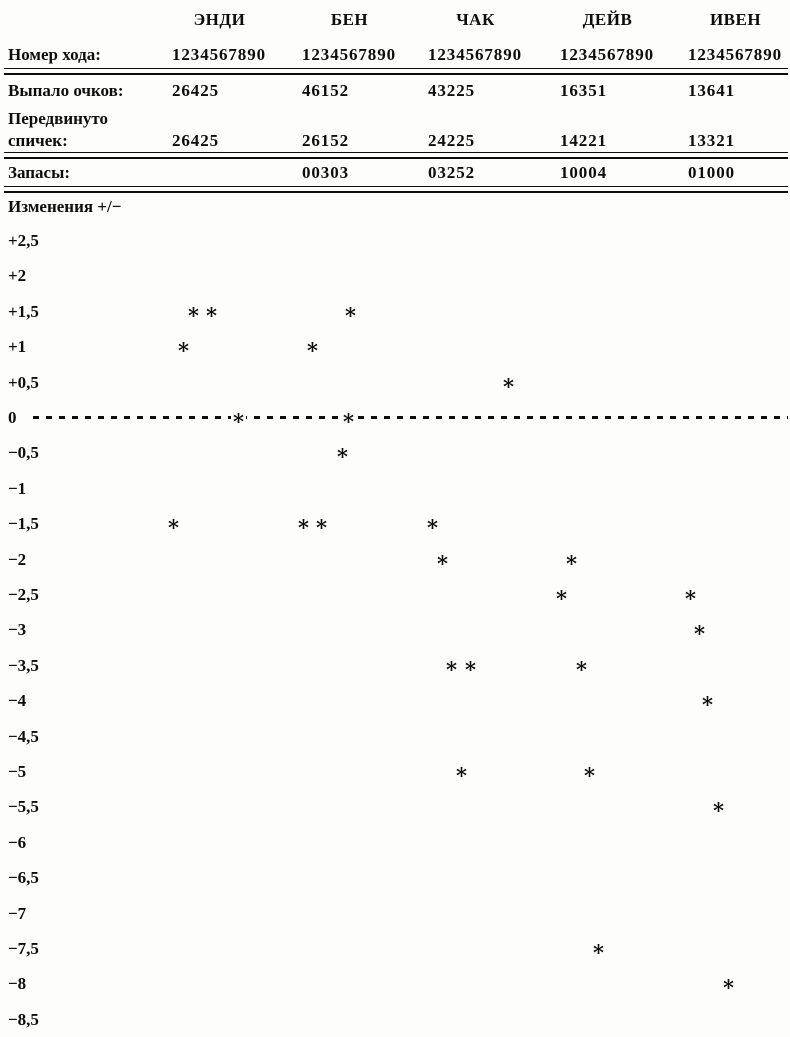 The height and width of the screenshot is (1037, 790). Describe the element at coordinates (349, 19) in the screenshot. I see `player-name-ben: БЕН` at that location.